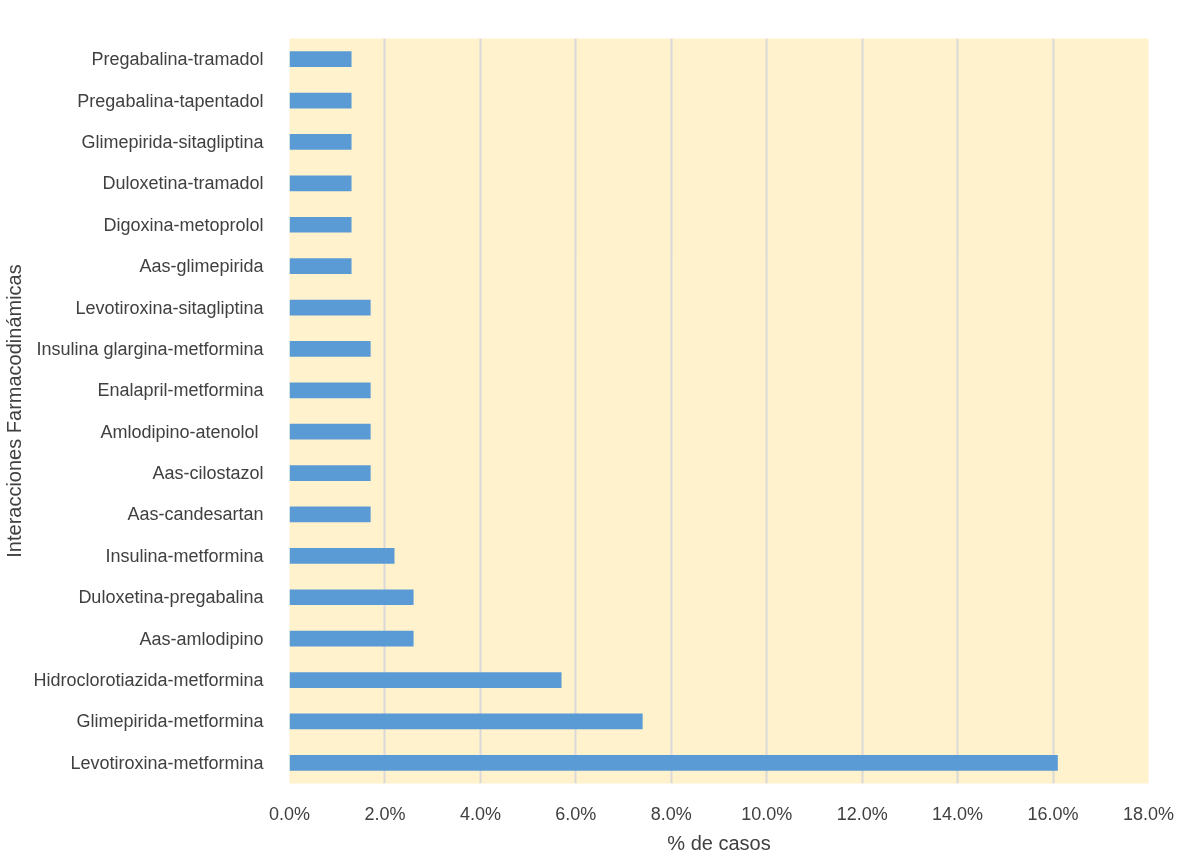  Describe the element at coordinates (289, 813) in the screenshot. I see `x-tick-label: 0.0%` at that location.